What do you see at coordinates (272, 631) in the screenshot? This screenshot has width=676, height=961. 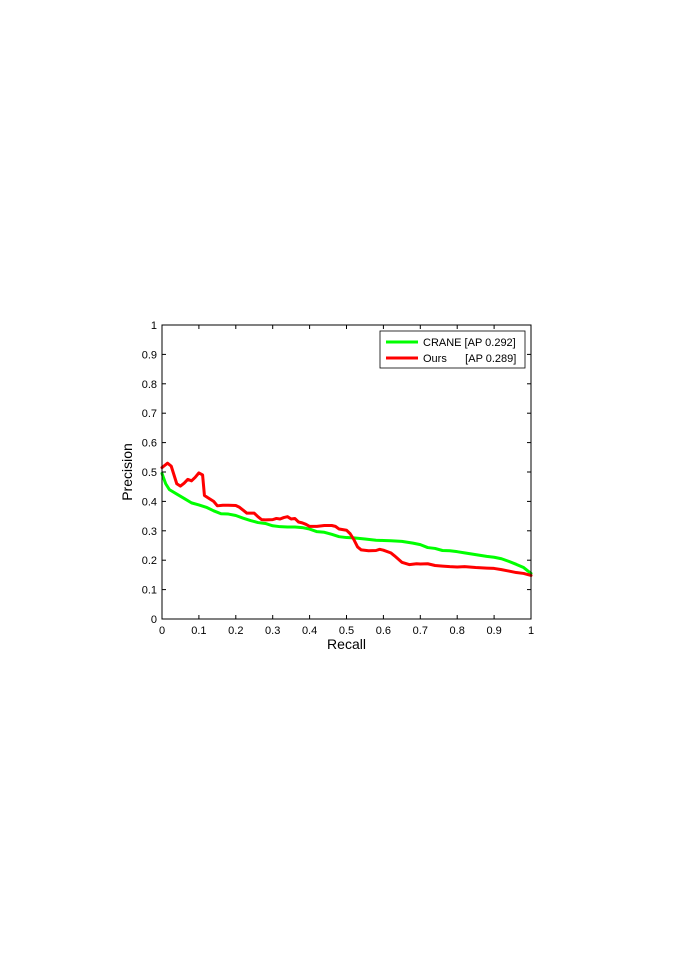 I see `x-tick-label: 0.3` at bounding box center [272, 631].